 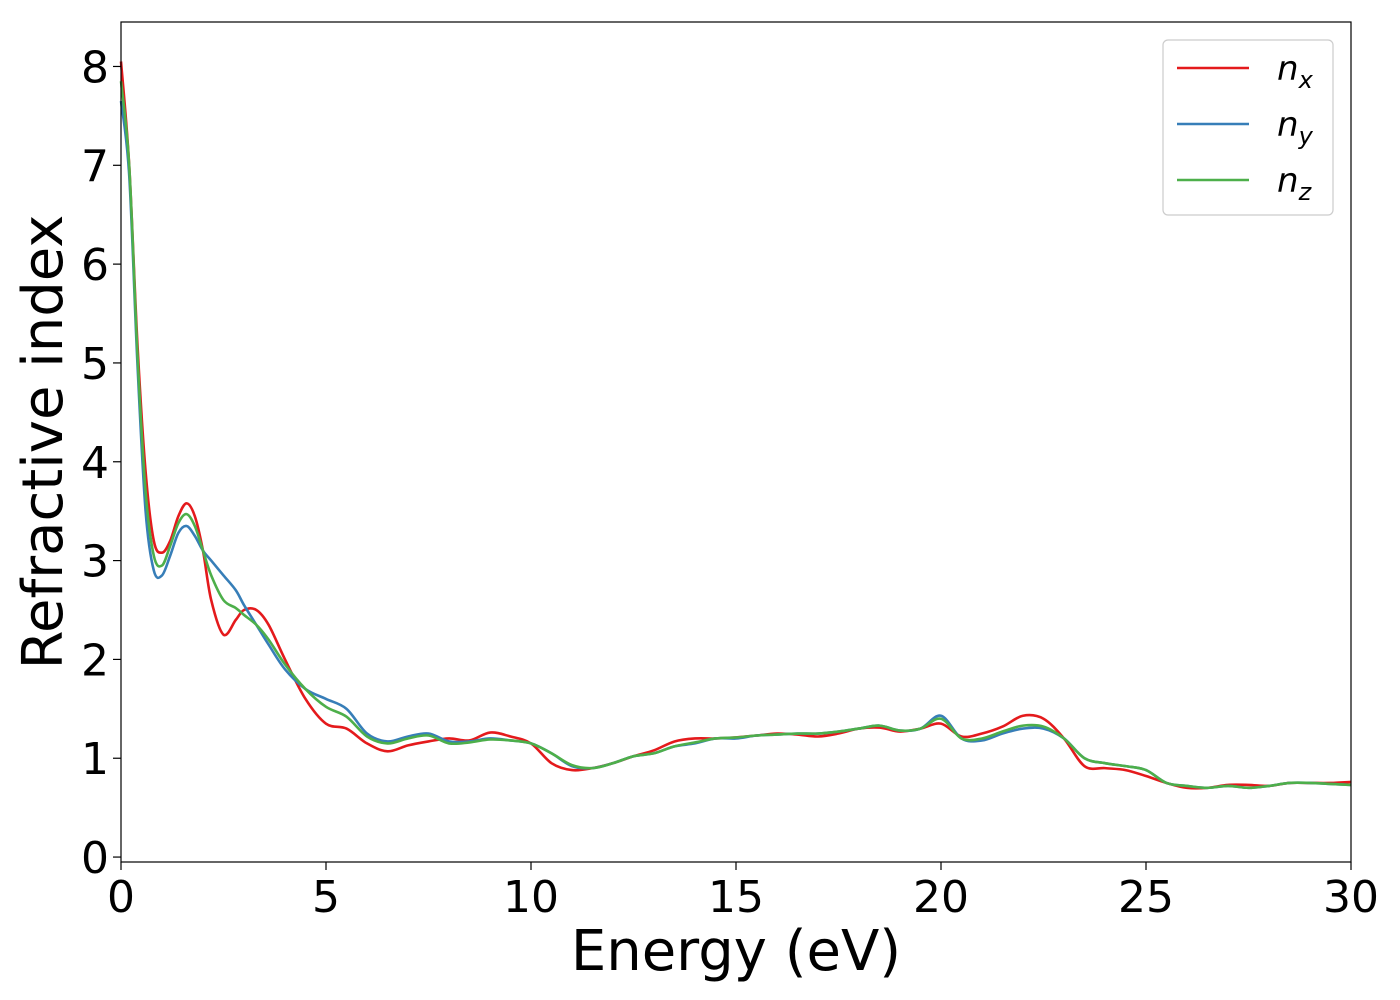 I want to click on x-axis: 0 5 10 15 20 25 30, so click(x=743, y=892).